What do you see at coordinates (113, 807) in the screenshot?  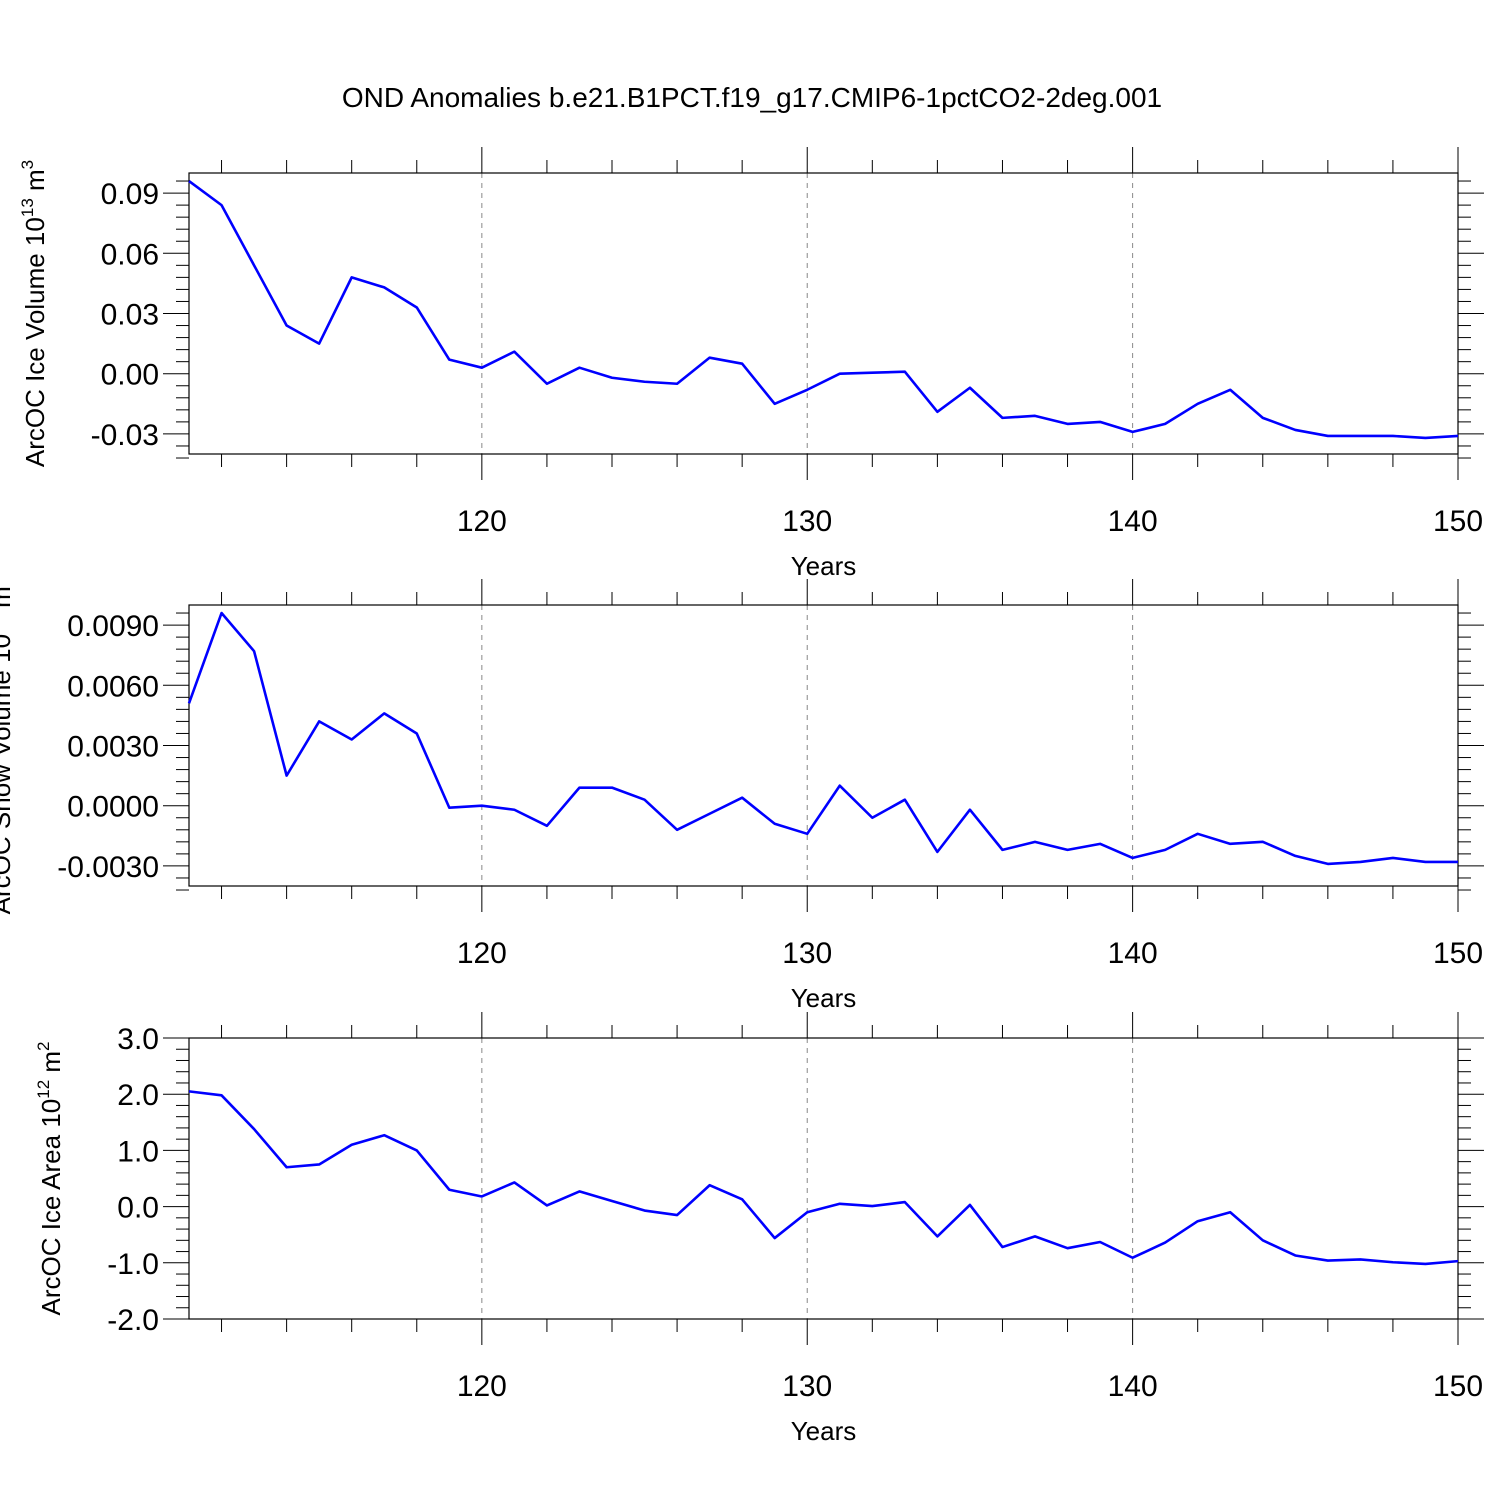 I see `y-tick-label: 0.0000` at bounding box center [113, 807].